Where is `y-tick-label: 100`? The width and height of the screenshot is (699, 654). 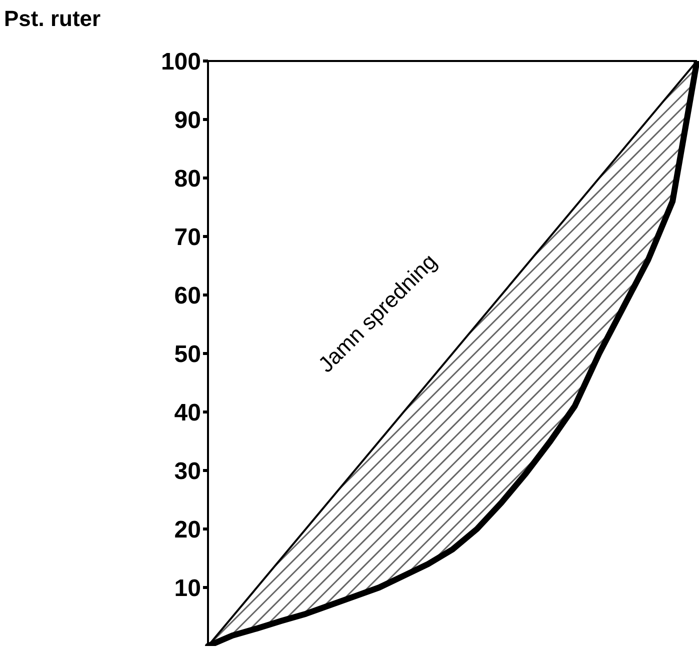
y-tick-label: 100 is located at coordinates (180, 62).